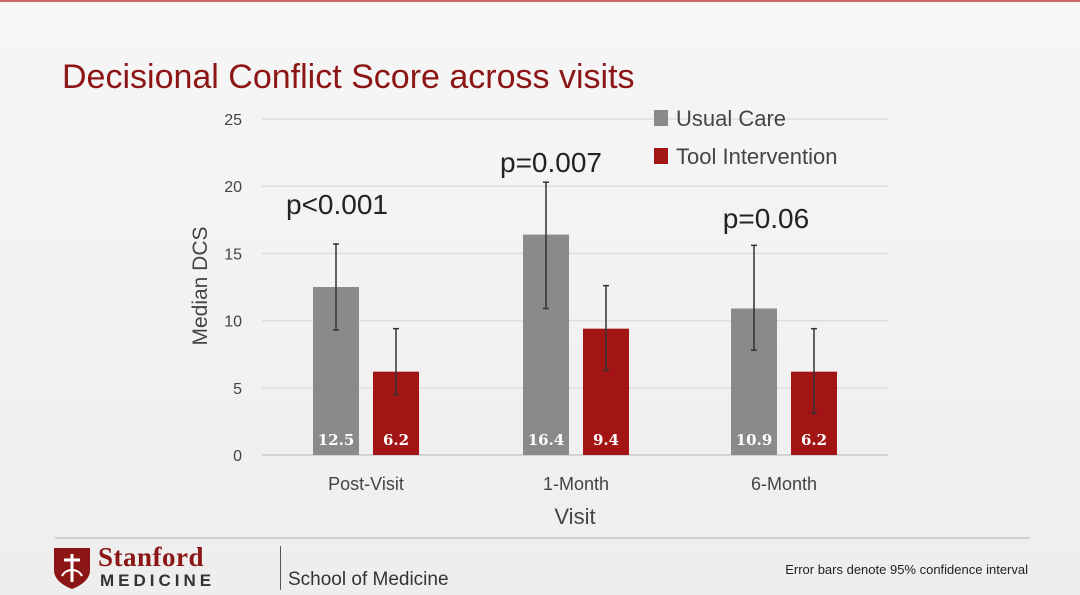 The image size is (1080, 595). What do you see at coordinates (754, 440) in the screenshot?
I see `data-label: 10.9` at bounding box center [754, 440].